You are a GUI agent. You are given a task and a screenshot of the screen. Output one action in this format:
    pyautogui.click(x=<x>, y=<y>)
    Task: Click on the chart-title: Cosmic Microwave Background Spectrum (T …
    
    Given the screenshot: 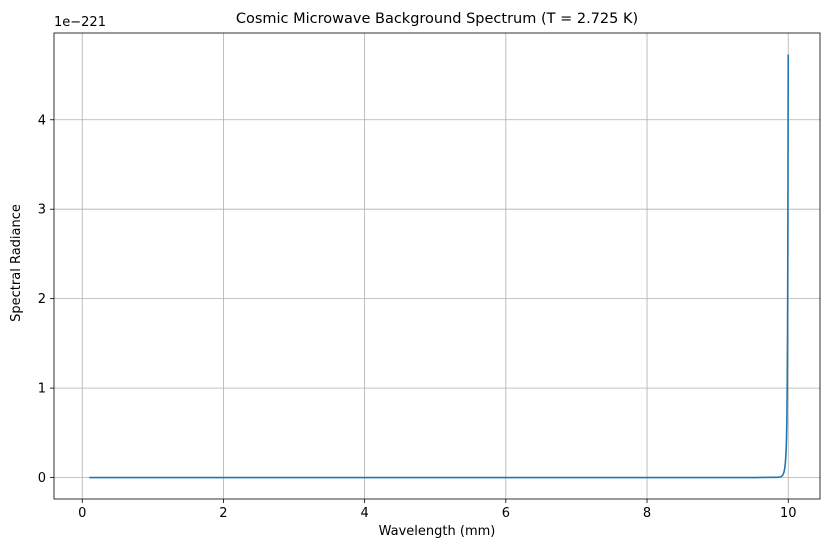 What is the action you would take?
    pyautogui.click(x=437, y=19)
    